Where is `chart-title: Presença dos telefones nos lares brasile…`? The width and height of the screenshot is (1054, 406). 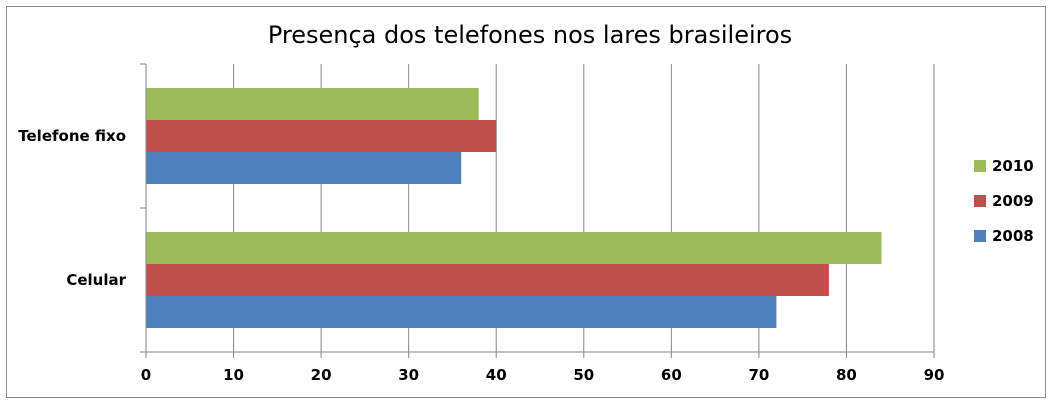
chart-title: Presença dos telefones nos lares brasile… is located at coordinates (530, 35).